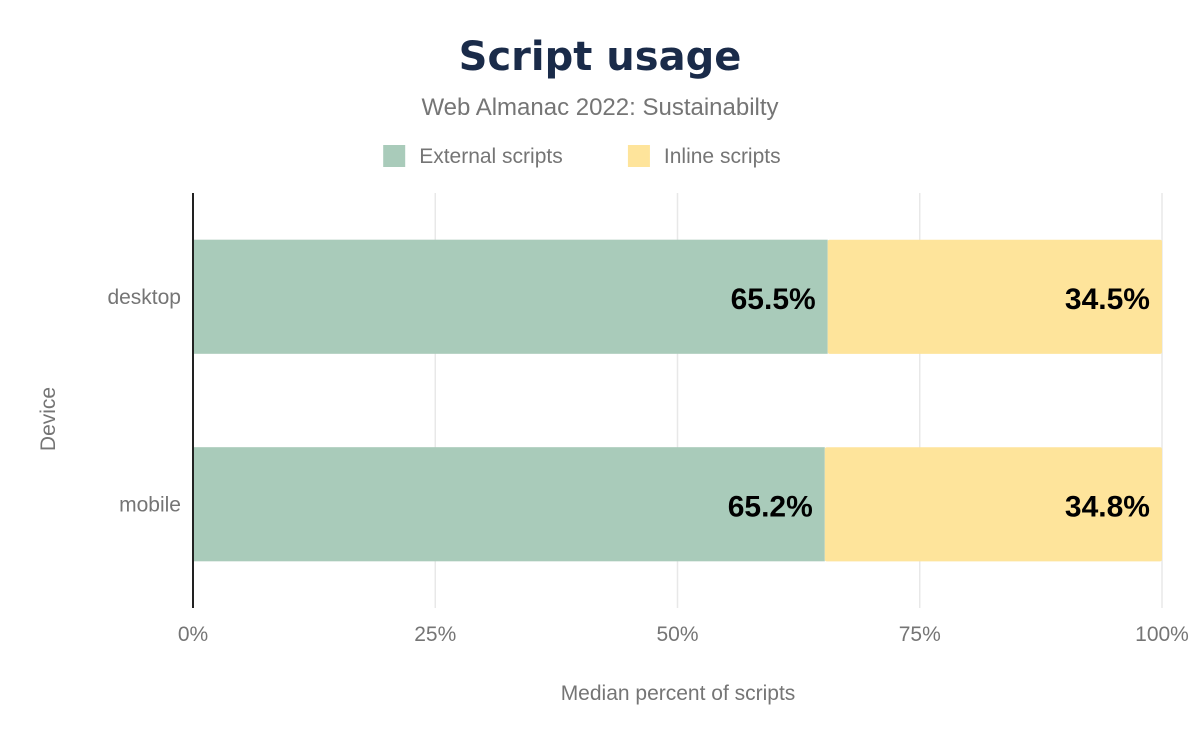 This screenshot has height=742, width=1200. Describe the element at coordinates (144, 297) in the screenshot. I see `y-tick-label: desktop` at that location.